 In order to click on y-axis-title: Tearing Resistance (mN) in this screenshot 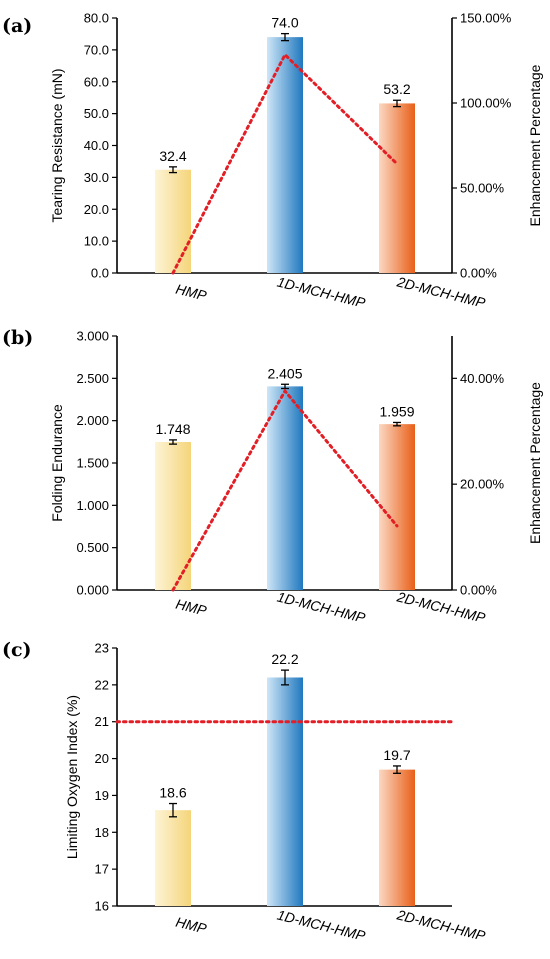, I will do `click(57, 145)`.